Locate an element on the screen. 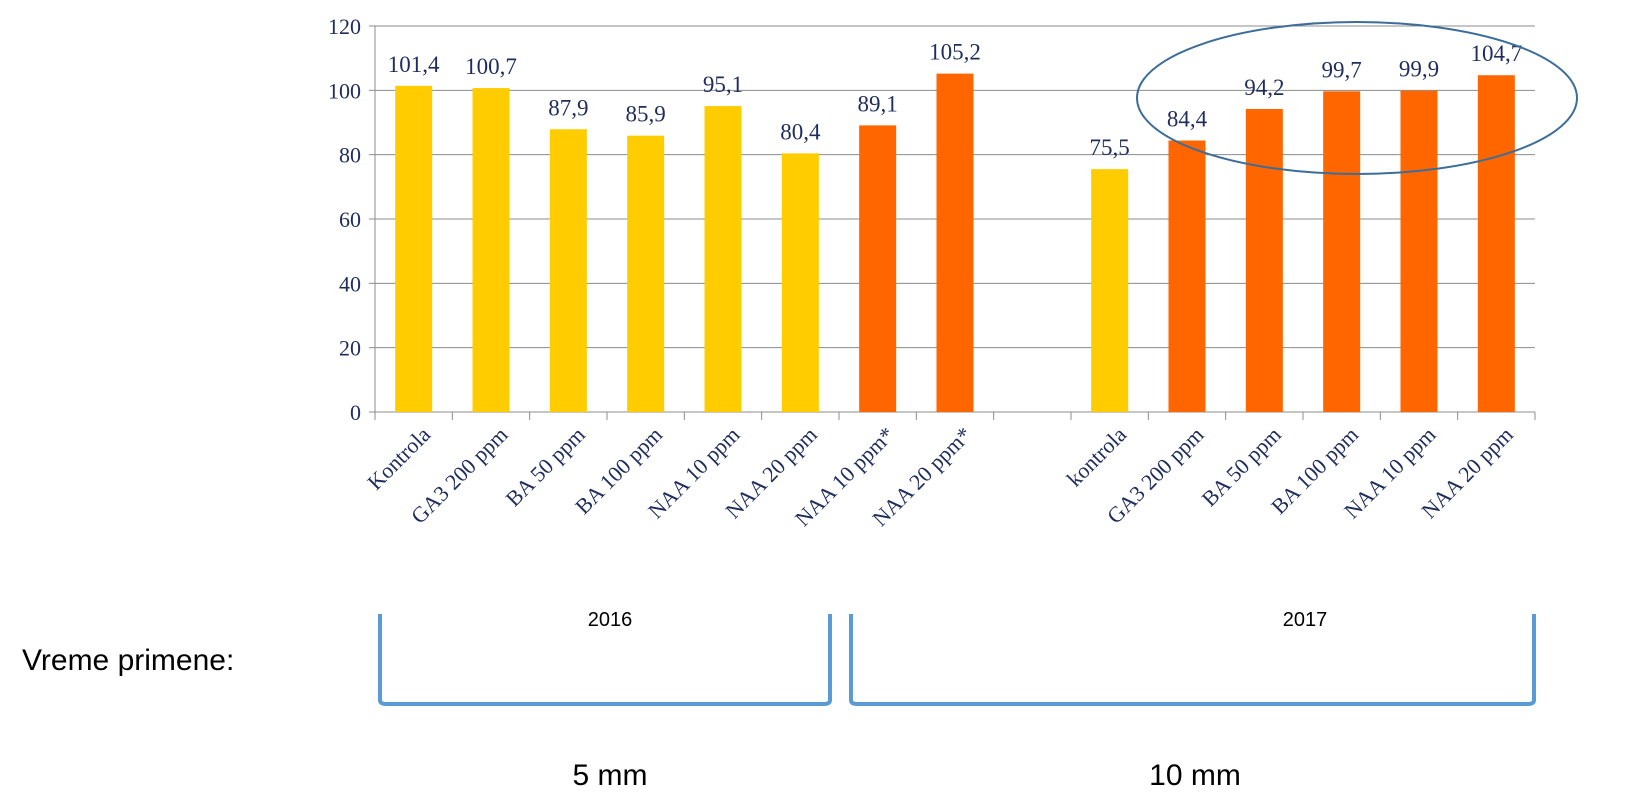 This screenshot has width=1650, height=804. data-label: 101,4 is located at coordinates (414, 64).